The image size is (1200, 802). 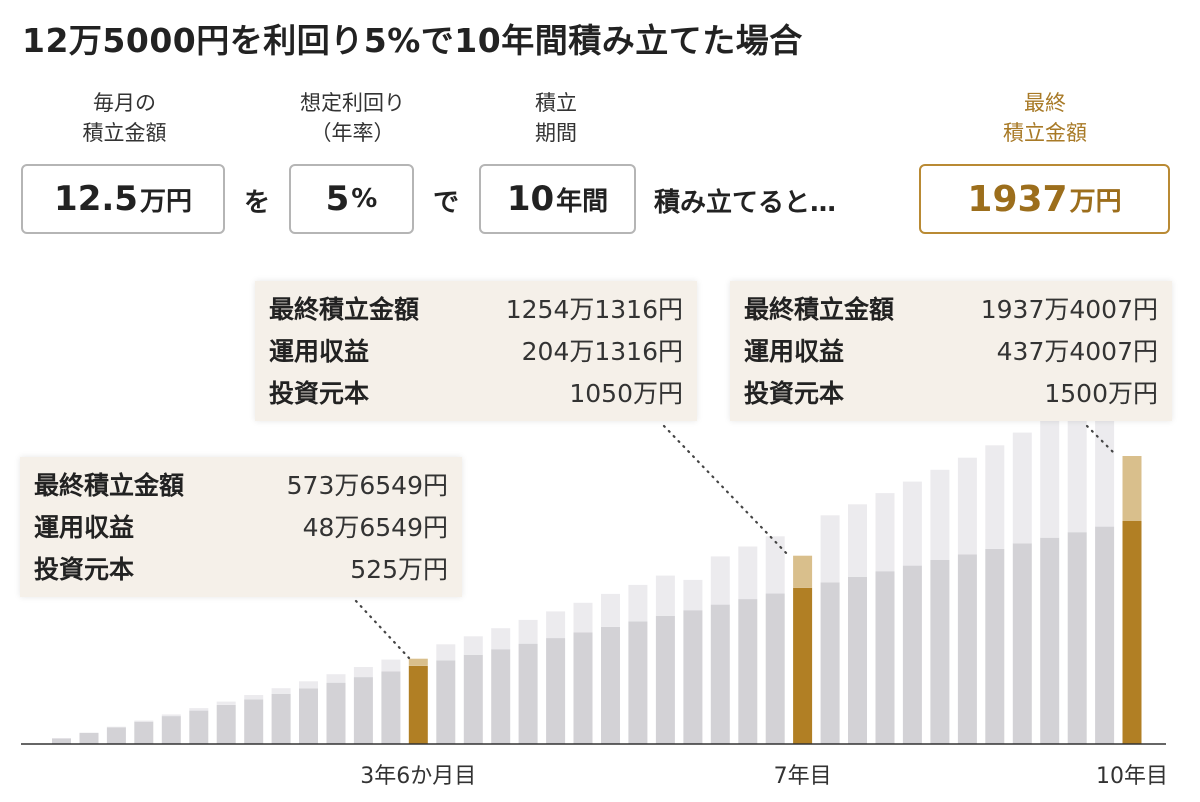 I want to click on callout-value: 1254万1316円, so click(x=594, y=309).